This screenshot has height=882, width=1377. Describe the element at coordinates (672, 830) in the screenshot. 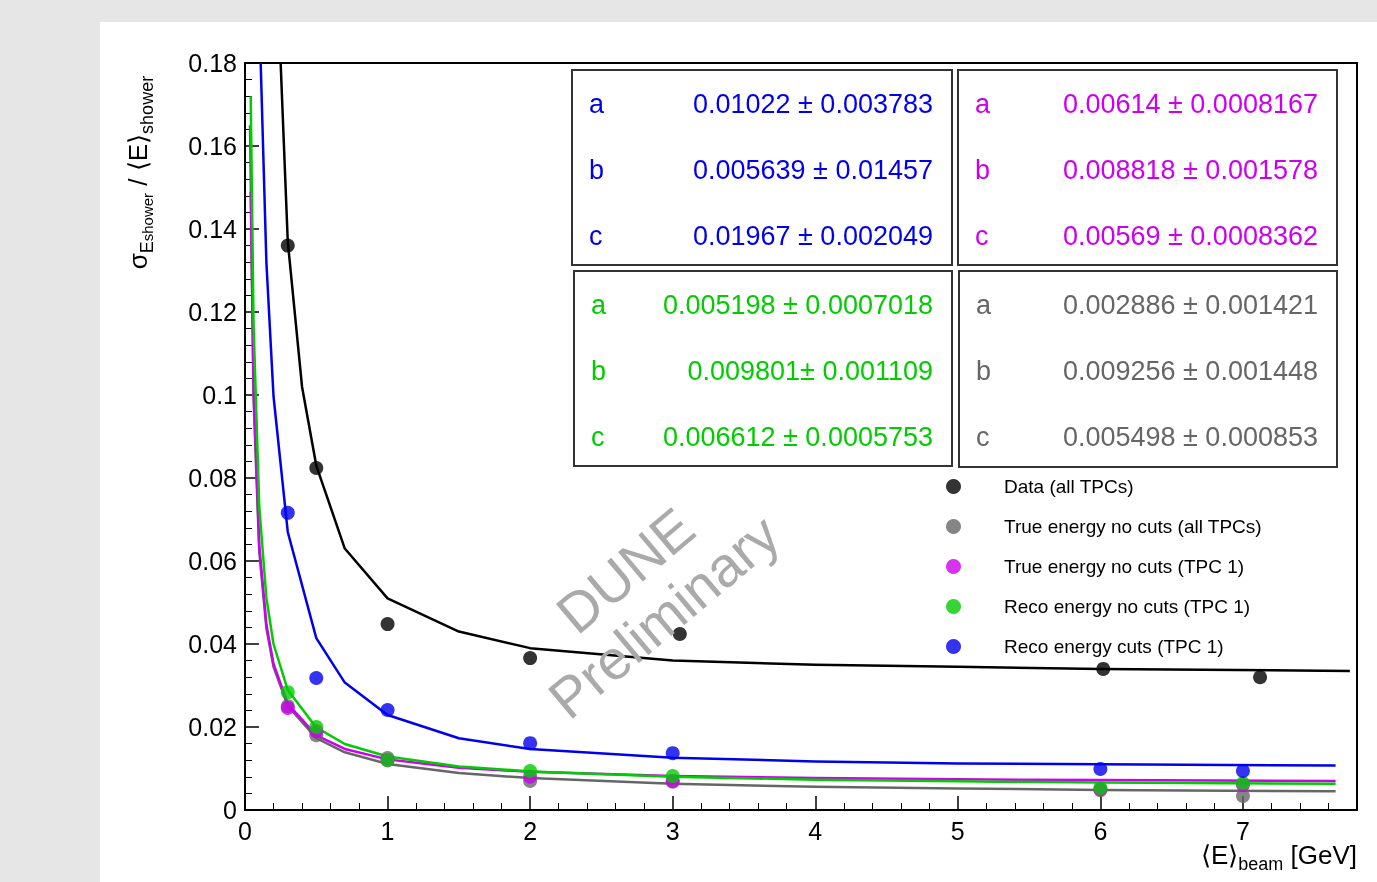

I see `x-tick-label: 3` at that location.